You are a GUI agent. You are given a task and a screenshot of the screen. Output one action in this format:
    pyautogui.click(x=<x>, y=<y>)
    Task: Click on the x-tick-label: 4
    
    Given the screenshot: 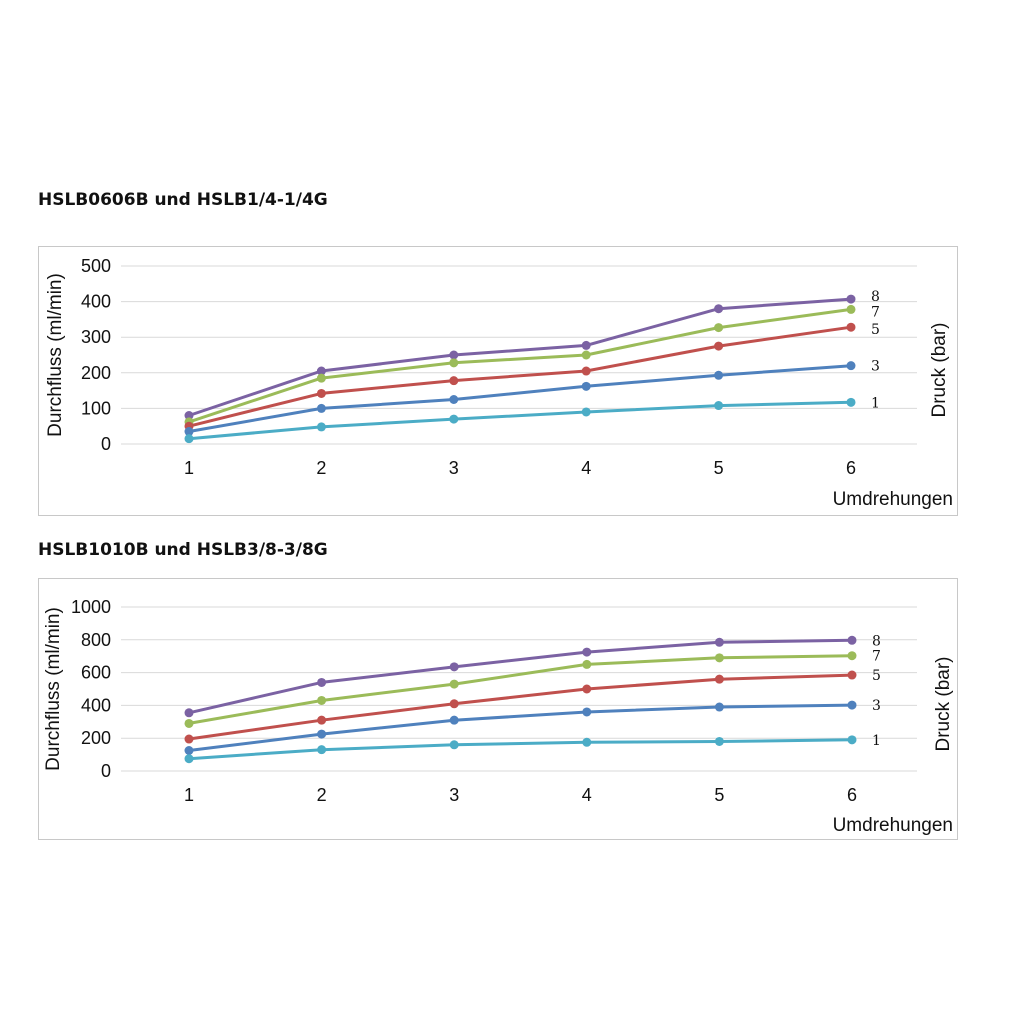 What is the action you would take?
    pyautogui.click(x=586, y=468)
    